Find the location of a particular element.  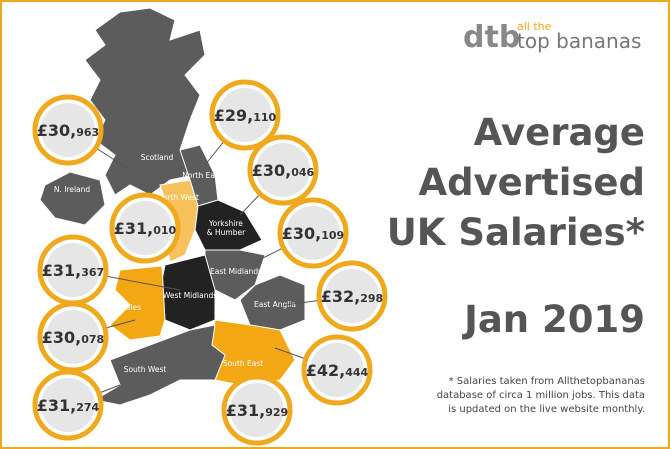

salary: £30,109 is located at coordinates (313, 233).